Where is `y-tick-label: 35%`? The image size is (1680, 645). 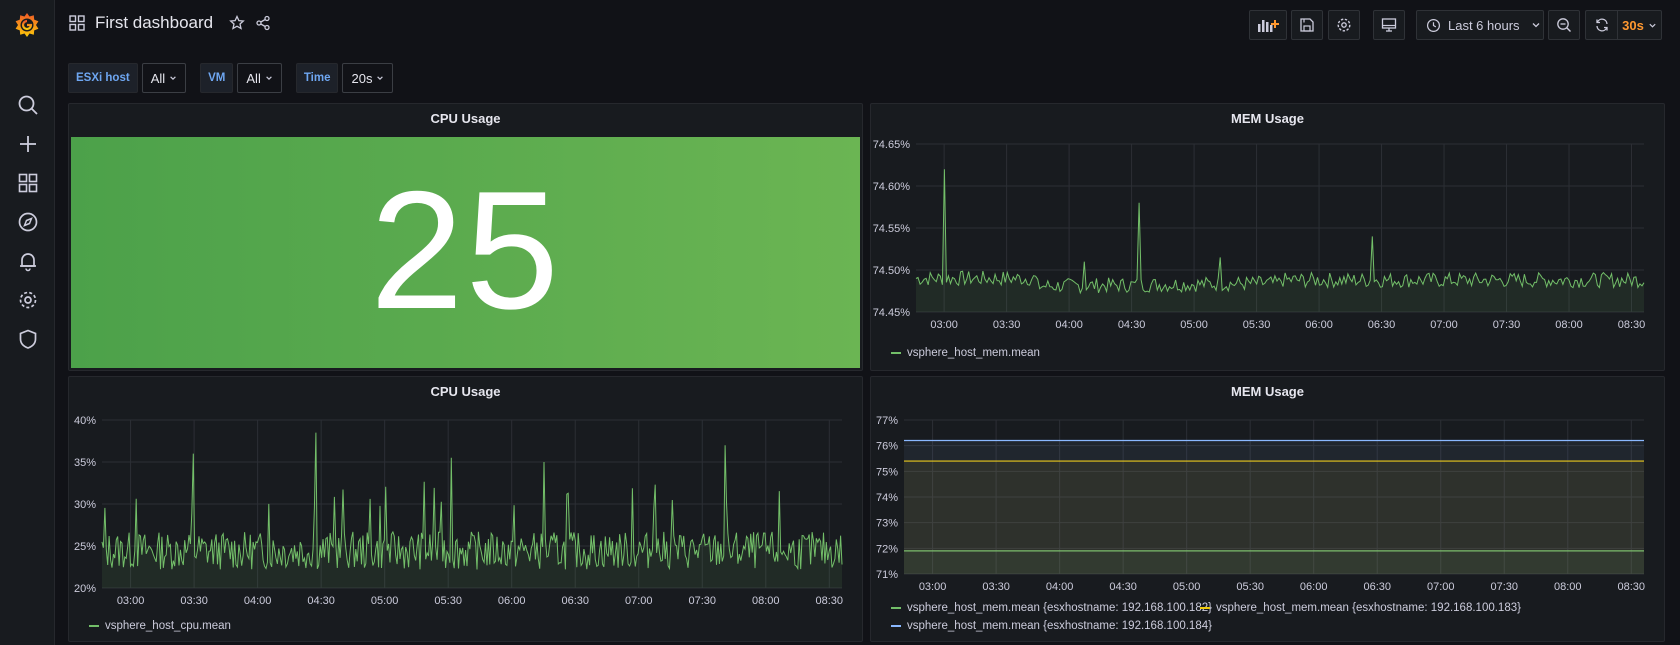
y-tick-label: 35% is located at coordinates (85, 463).